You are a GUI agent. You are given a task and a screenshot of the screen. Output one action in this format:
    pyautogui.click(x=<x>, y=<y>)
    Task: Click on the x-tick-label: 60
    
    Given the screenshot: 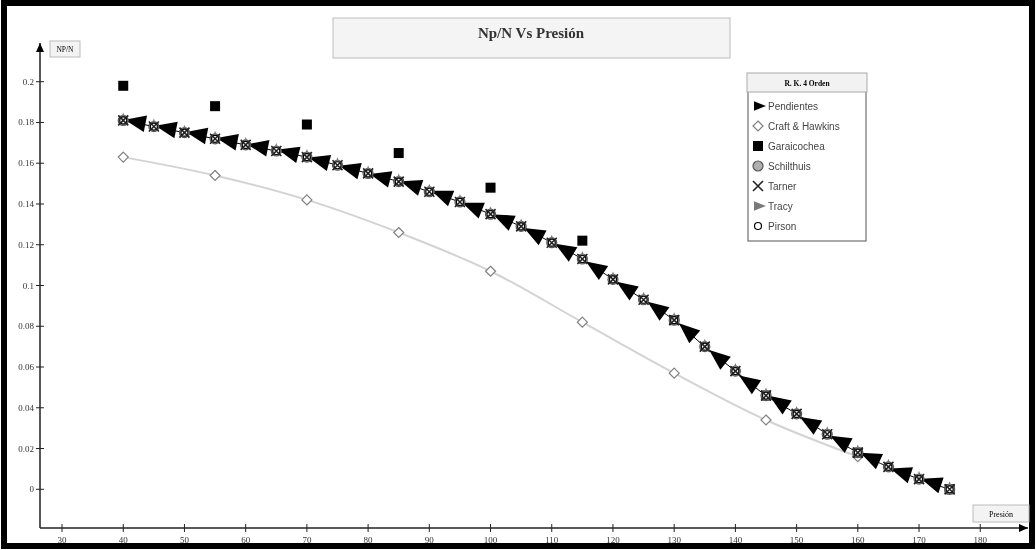 What is the action you would take?
    pyautogui.click(x=246, y=540)
    